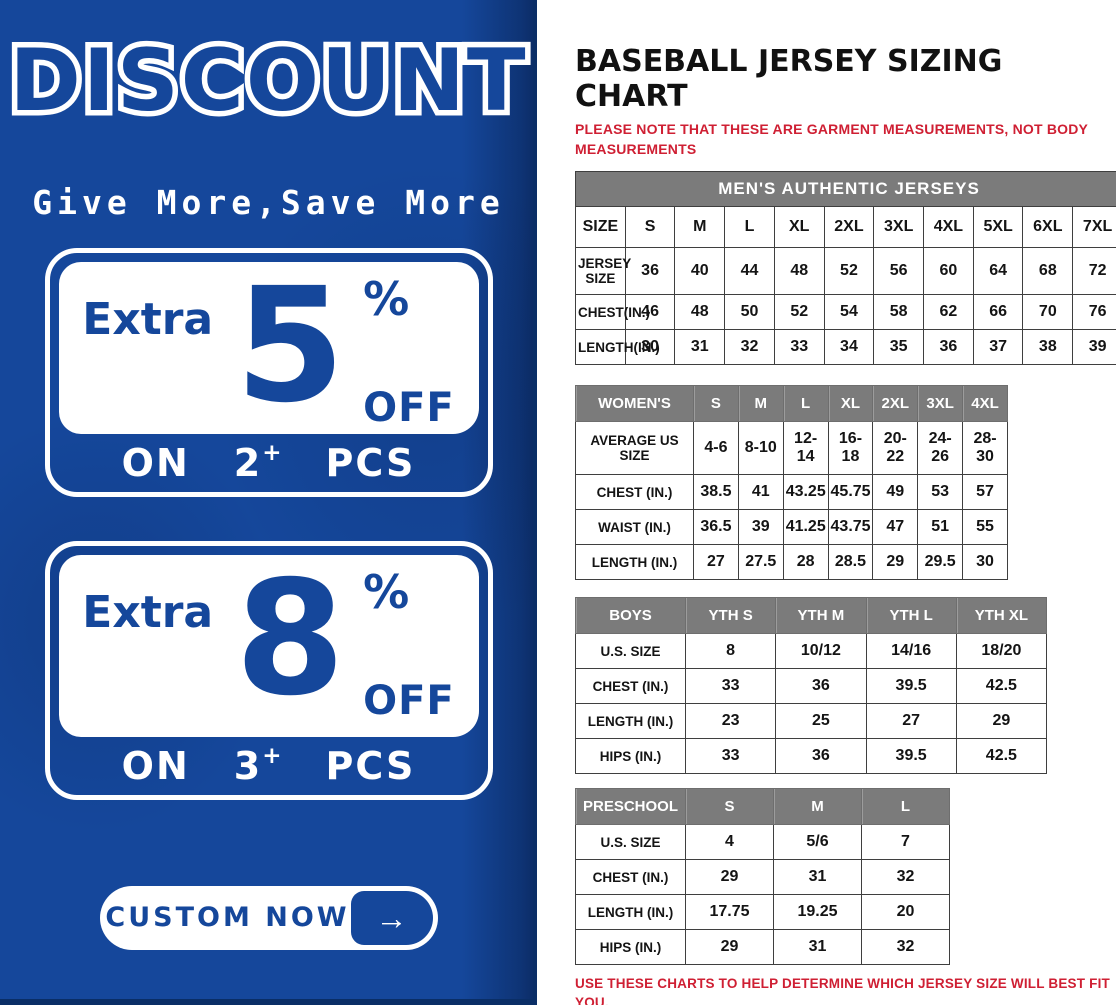 This screenshot has height=1005, width=1116. Describe the element at coordinates (1001, 616) in the screenshot. I see `table-header-cell: YTH XL` at that location.